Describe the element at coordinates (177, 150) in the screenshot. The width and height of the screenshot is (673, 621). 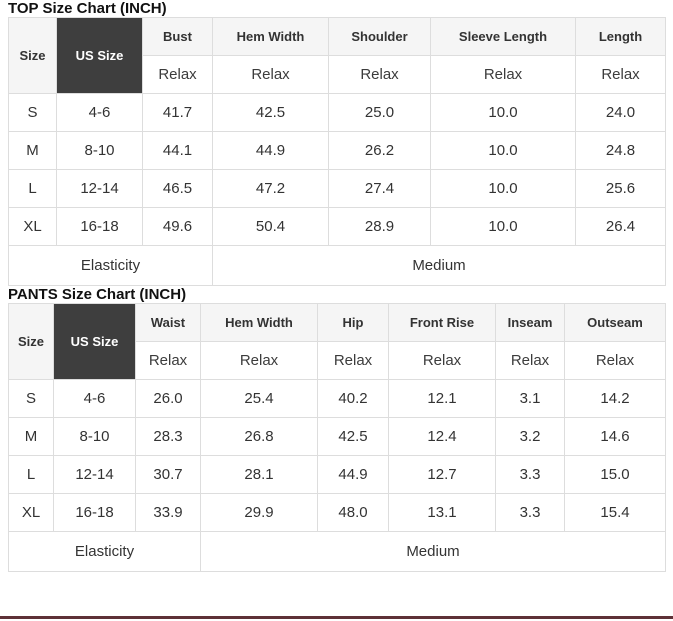
I see `value-cell: 44.1` at that location.